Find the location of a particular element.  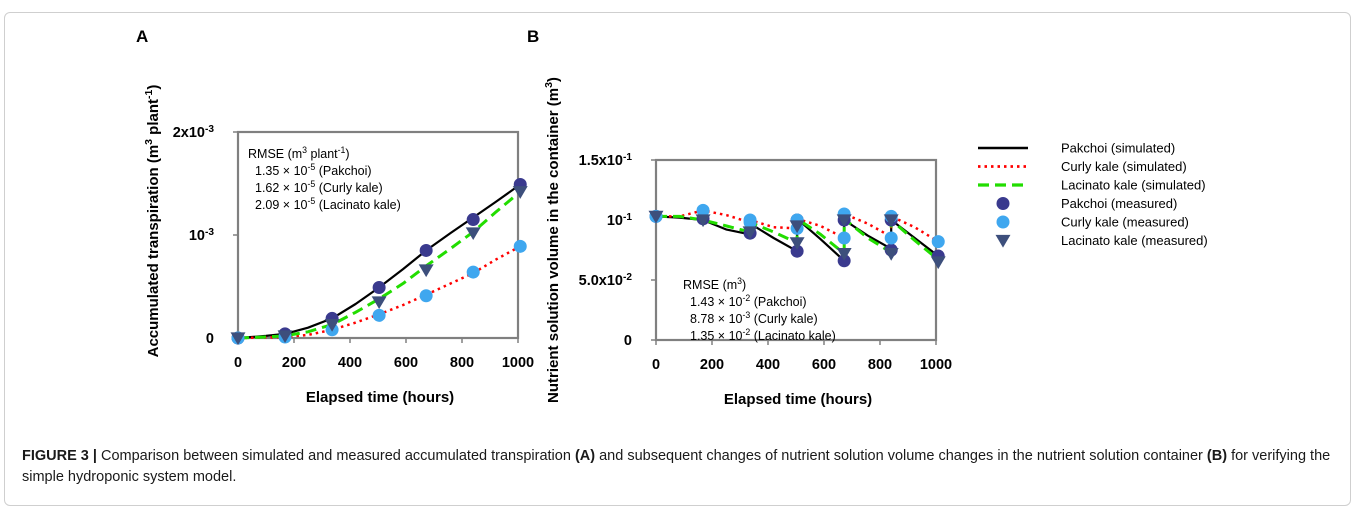

legend-label: Curly kale (simulated) is located at coordinates (1124, 166).